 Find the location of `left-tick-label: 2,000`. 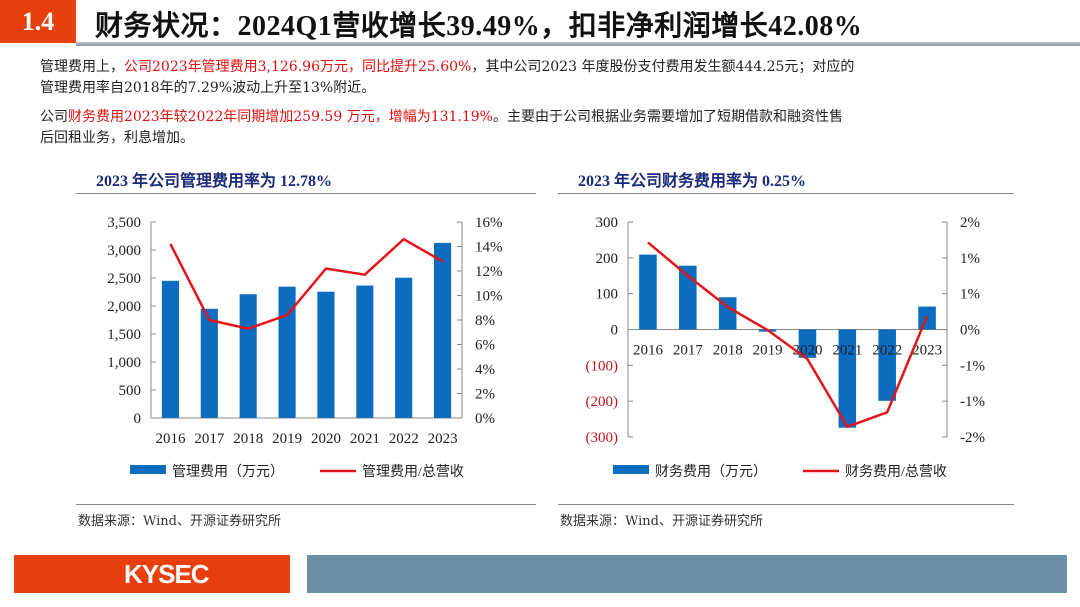

left-tick-label: 2,000 is located at coordinates (124, 307).